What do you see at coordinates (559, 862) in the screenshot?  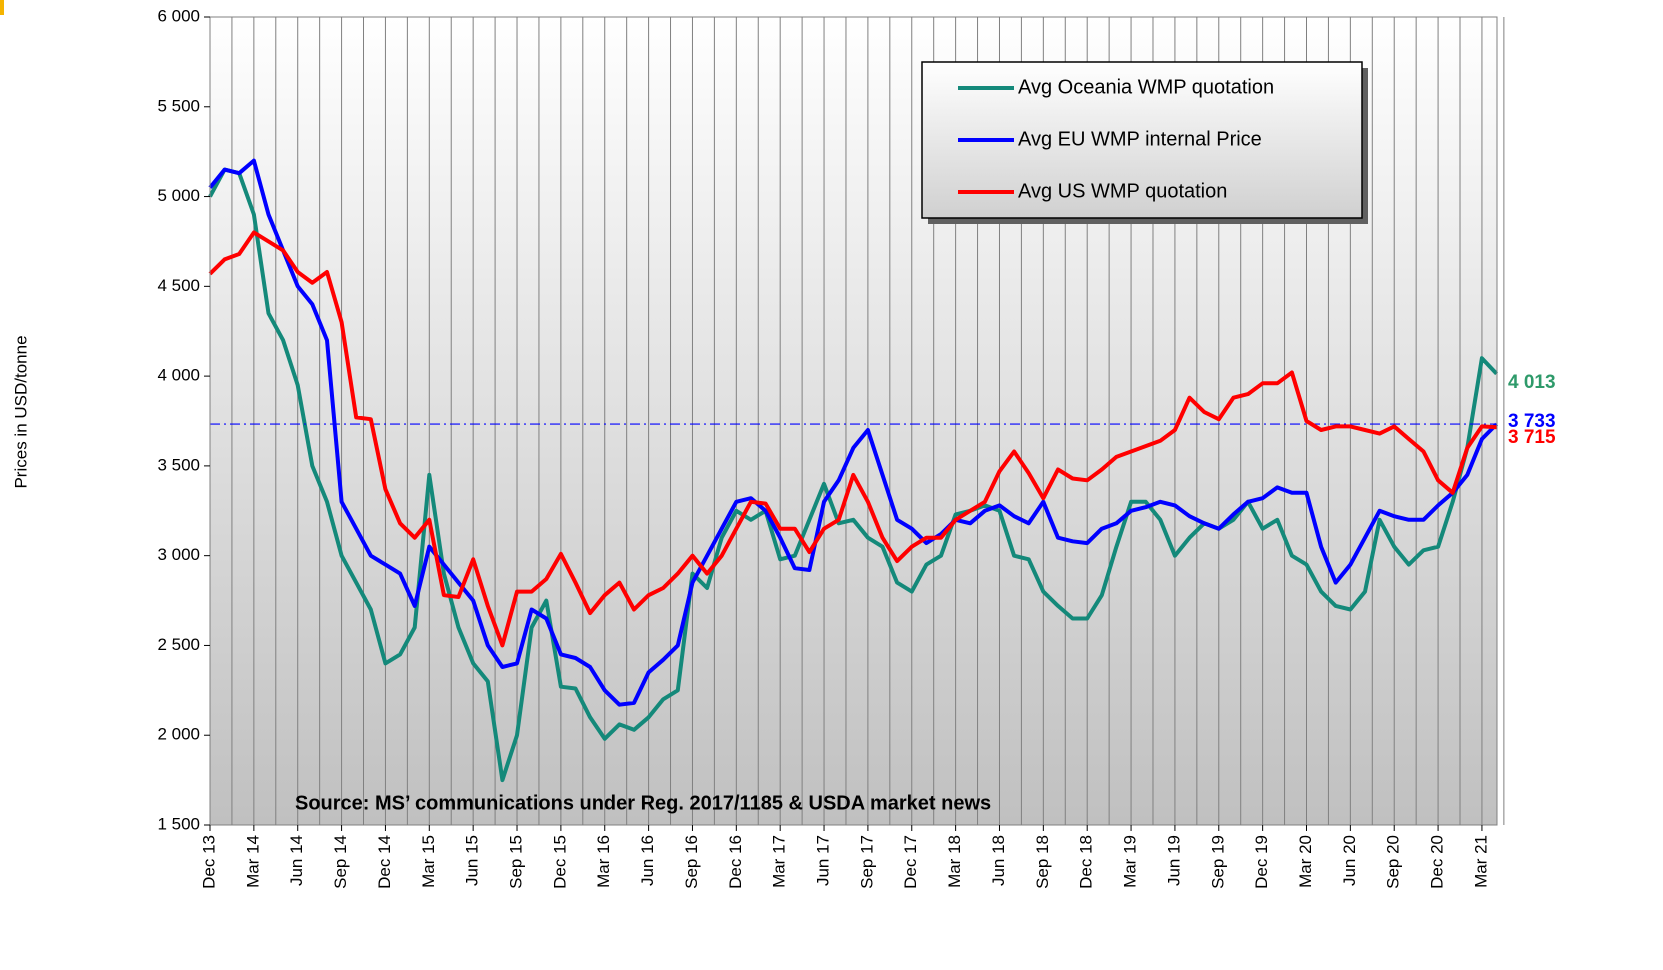 I see `x-tick-label: Dec 15` at bounding box center [559, 862].